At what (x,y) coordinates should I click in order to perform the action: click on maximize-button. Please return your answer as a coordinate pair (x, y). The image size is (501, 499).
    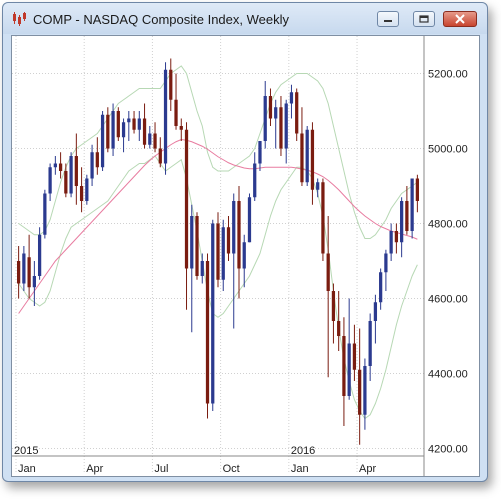
    Looking at the image, I should click on (424, 19).